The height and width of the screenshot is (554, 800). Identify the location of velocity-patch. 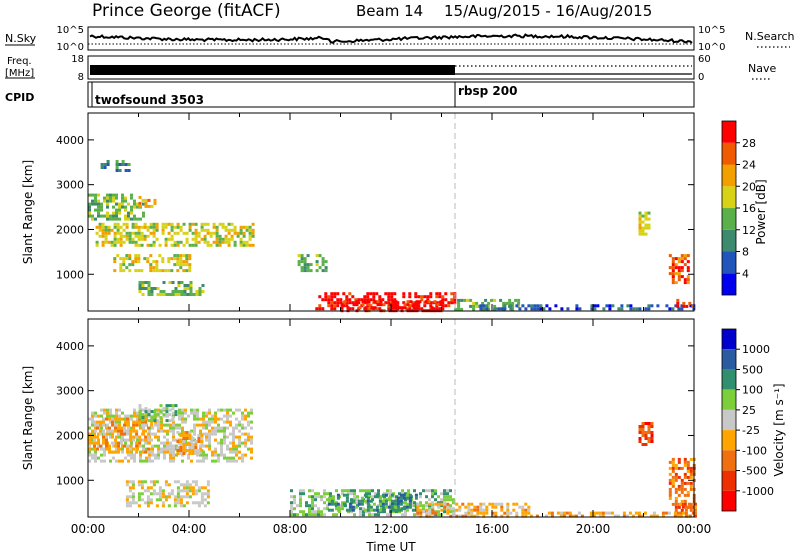
(167, 494).